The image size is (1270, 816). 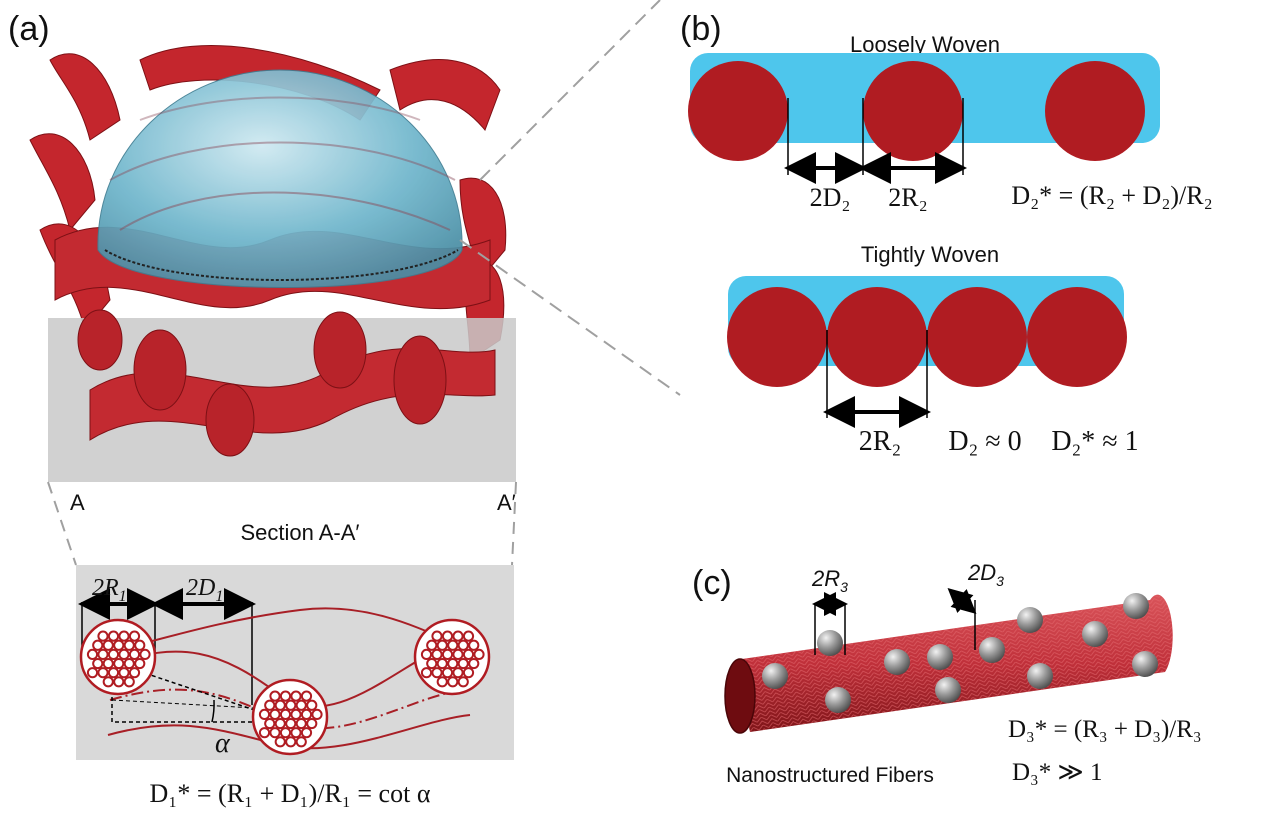 I want to click on formula-c2: D₃* ≫ 1, so click(x=1057, y=772).